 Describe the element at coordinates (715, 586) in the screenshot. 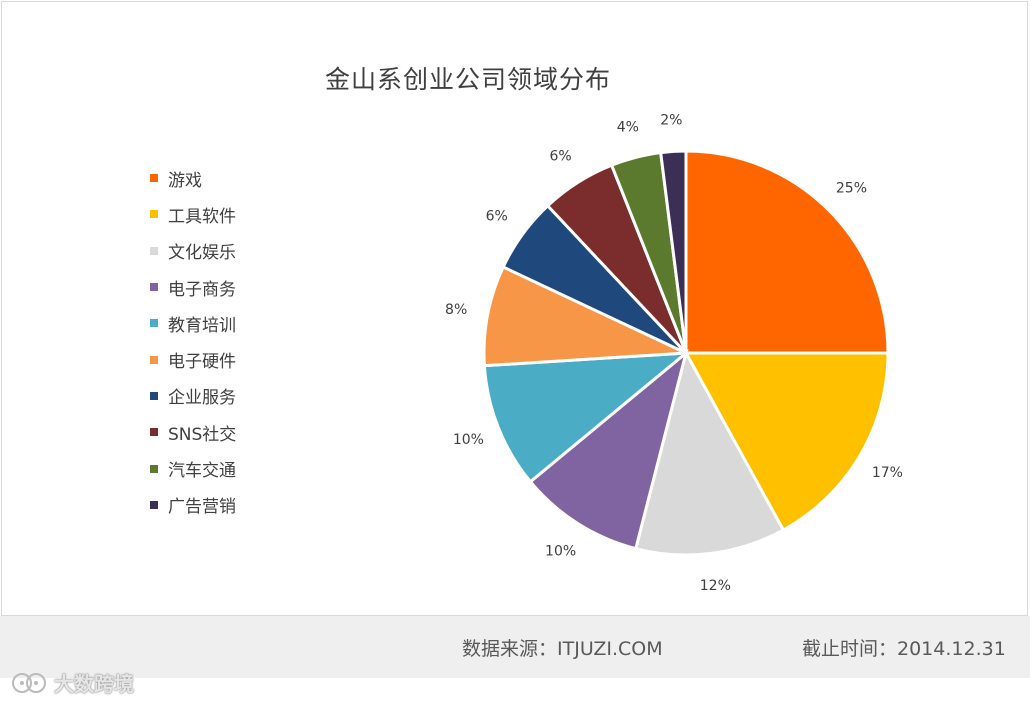

I see `data-label: 12%` at that location.